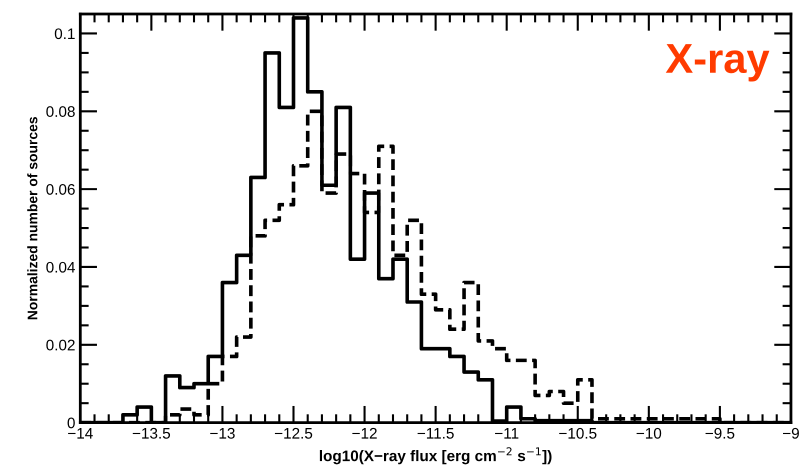 This screenshot has width=803, height=467. What do you see at coordinates (60, 111) in the screenshot?
I see `y-tick-label: 0.08` at bounding box center [60, 111].